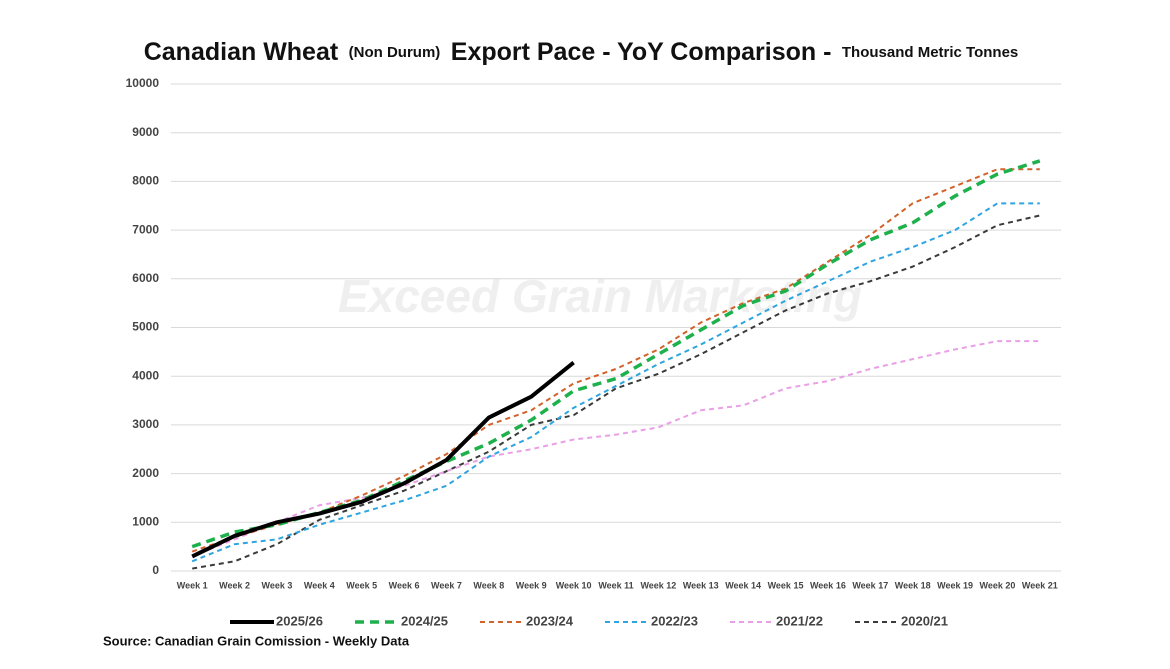 This screenshot has height=669, width=1170. I want to click on legend-label: 2021/22, so click(799, 620).